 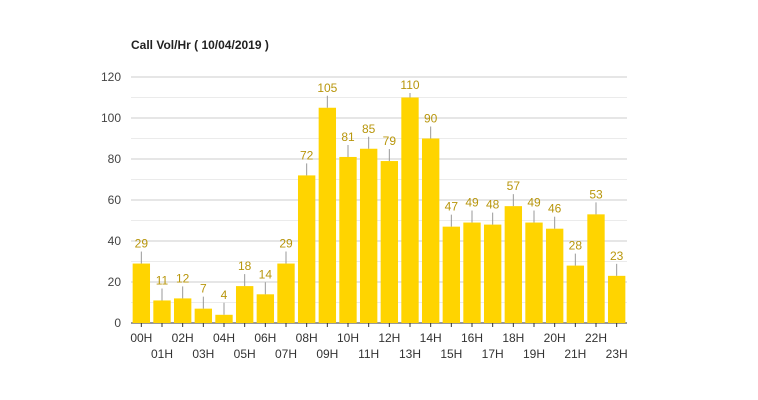 I want to click on bar-00H, so click(x=141, y=293).